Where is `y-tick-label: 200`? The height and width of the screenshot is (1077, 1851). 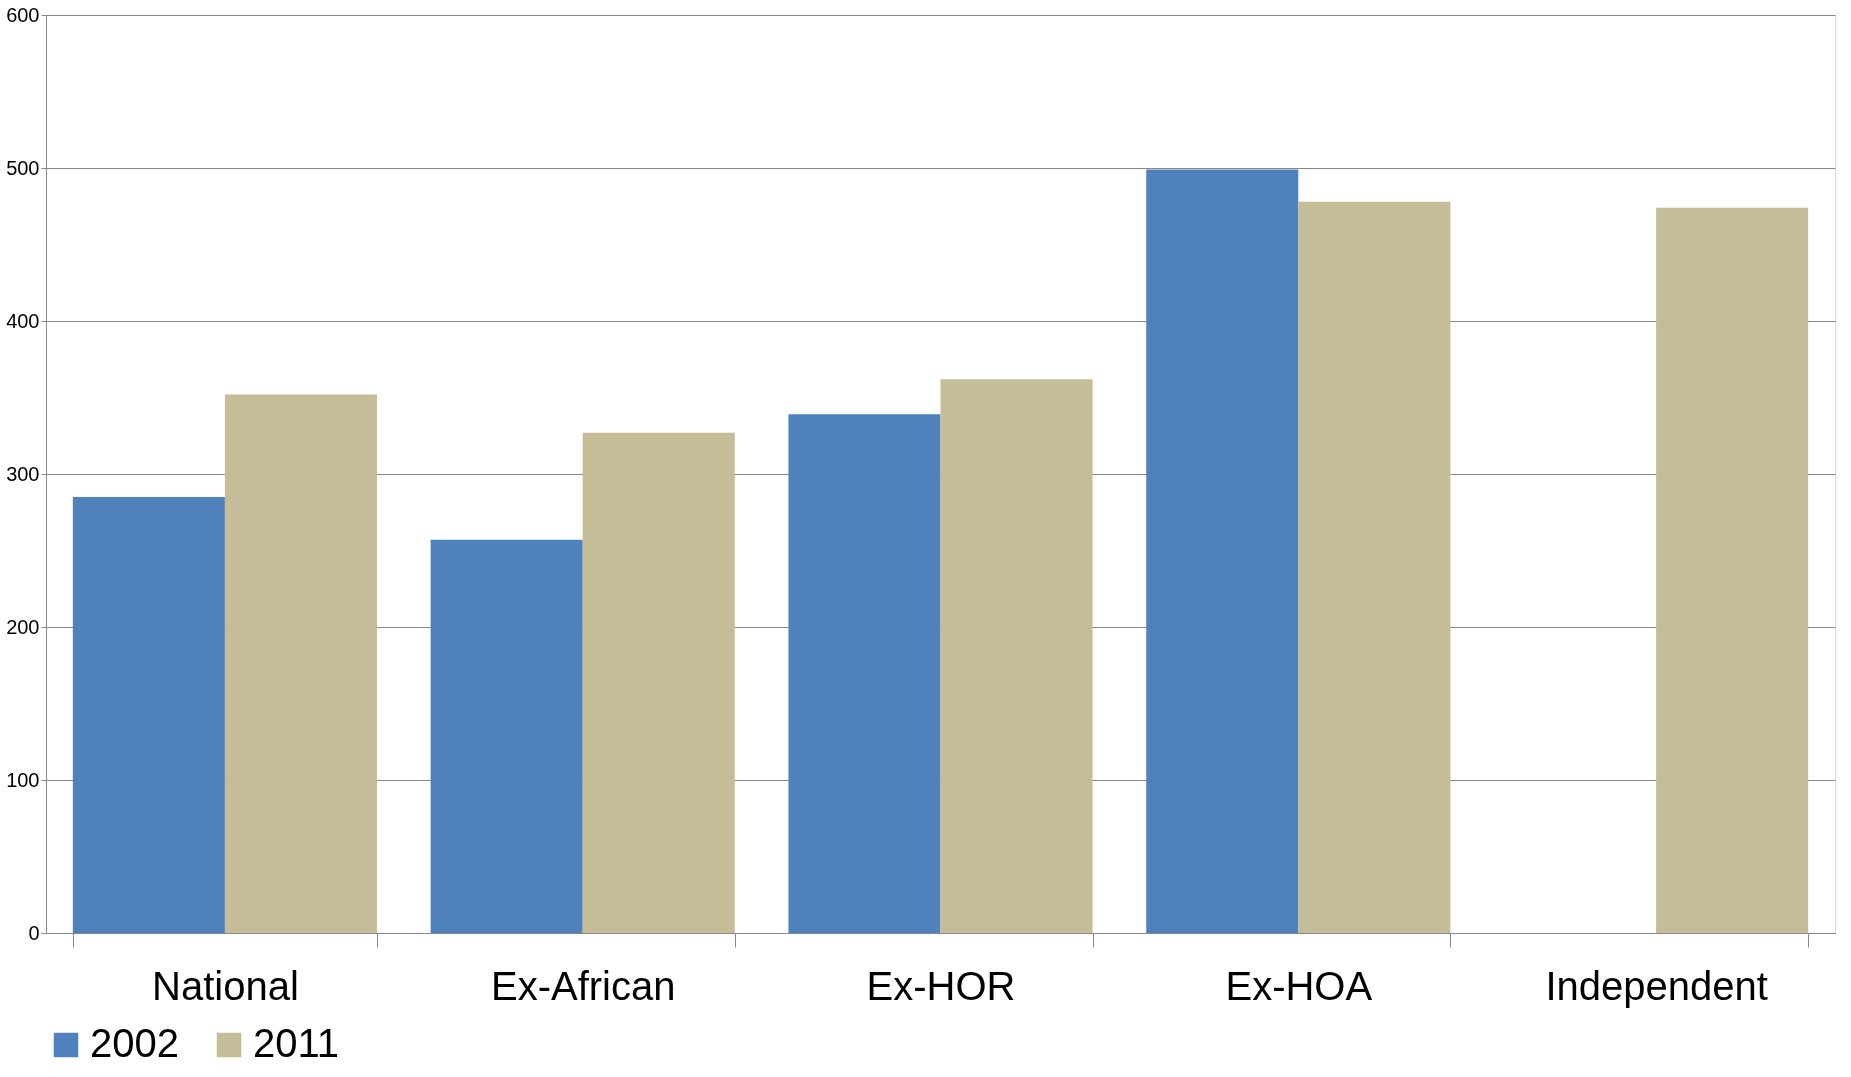
y-tick-label: 200 is located at coordinates (23, 626).